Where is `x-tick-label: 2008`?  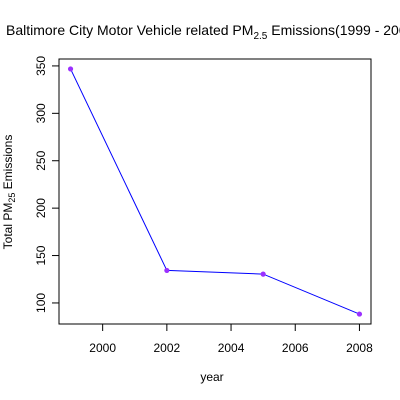
x-tick-label: 2008 is located at coordinates (359, 348).